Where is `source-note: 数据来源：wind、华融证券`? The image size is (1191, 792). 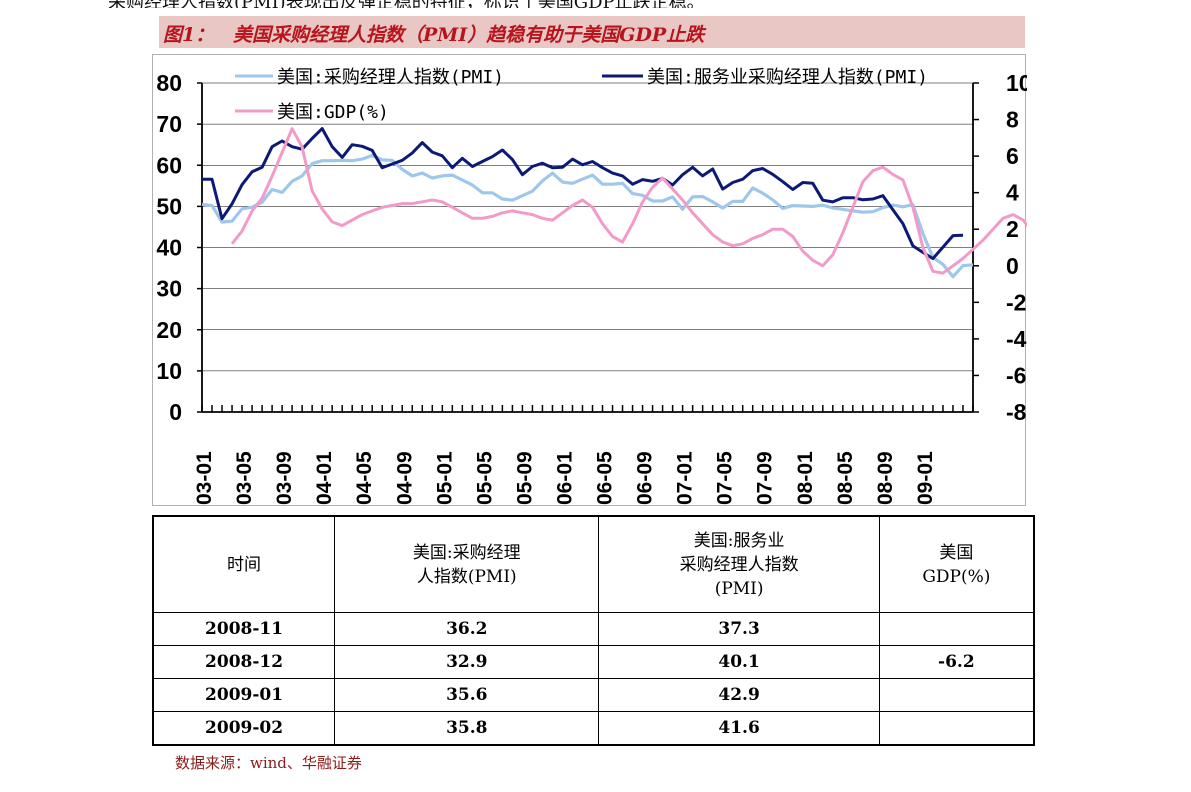
source-note: 数据来源：wind、华融证券 is located at coordinates (268, 763).